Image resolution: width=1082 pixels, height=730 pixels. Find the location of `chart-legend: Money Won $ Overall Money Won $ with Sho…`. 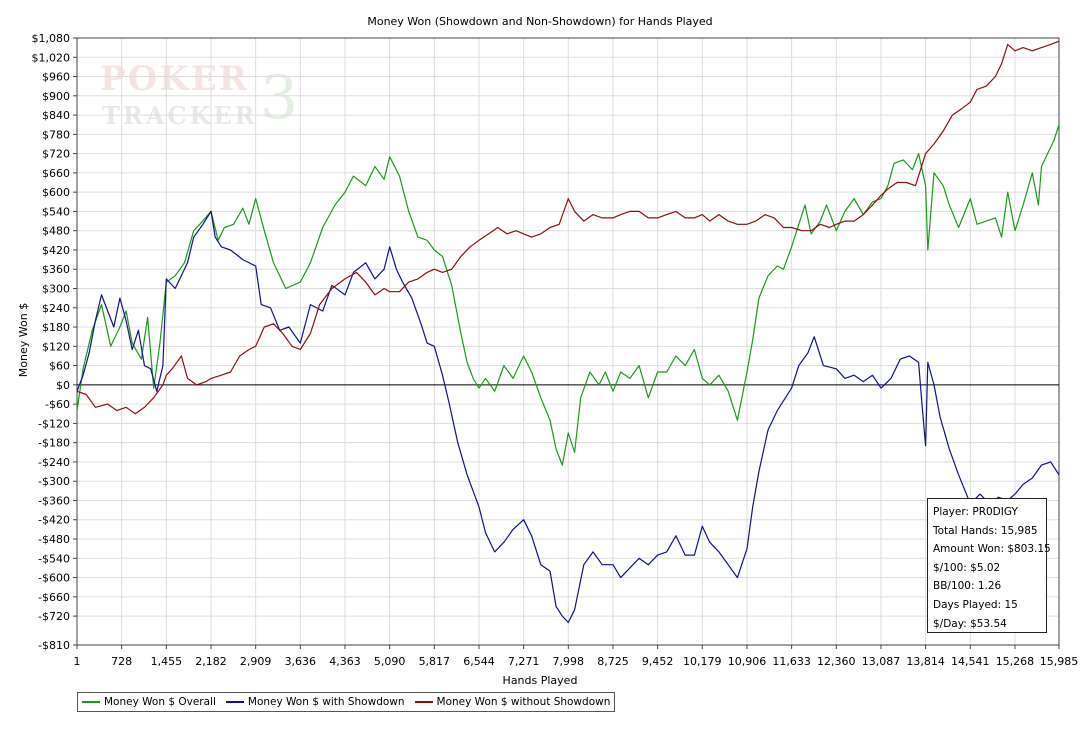

chart-legend: Money Won $ Overall Money Won $ with Sho… is located at coordinates (346, 702).